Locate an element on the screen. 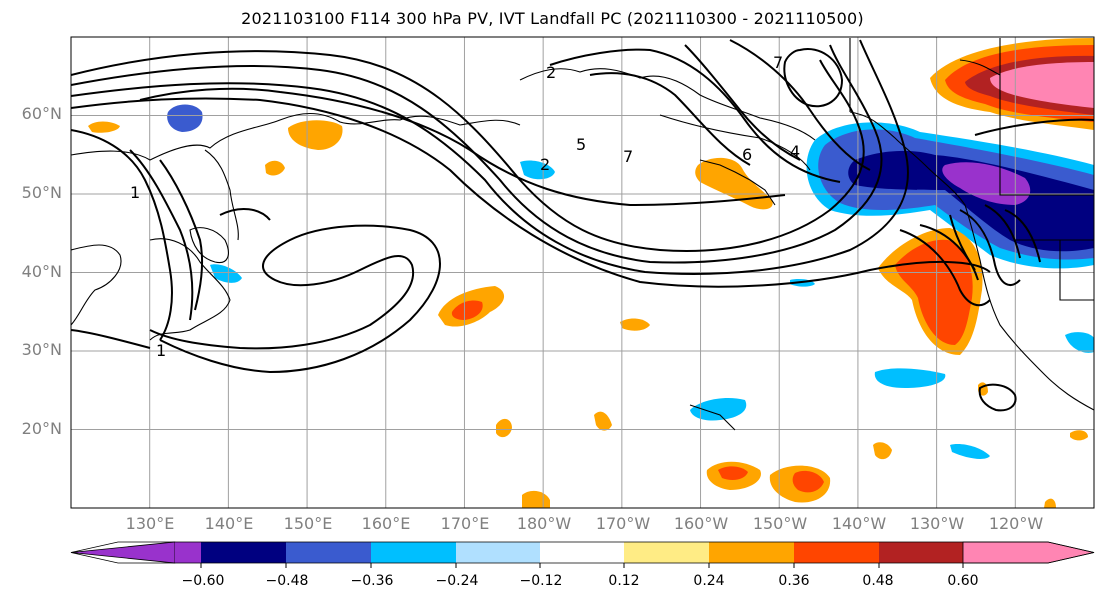 Image resolution: width=1105 pixels, height=601 pixels. pv-neg-japan is located at coordinates (226, 273).